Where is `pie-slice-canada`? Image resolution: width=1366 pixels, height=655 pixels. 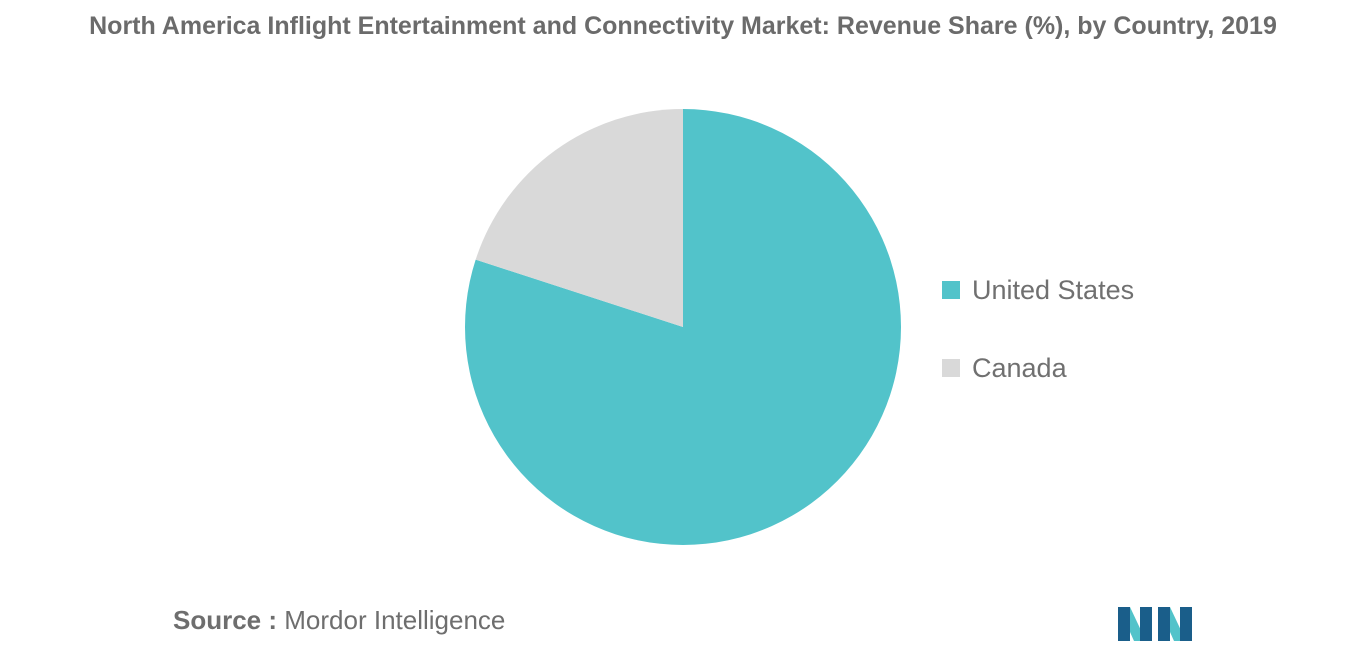
pie-slice-canada is located at coordinates (579, 218).